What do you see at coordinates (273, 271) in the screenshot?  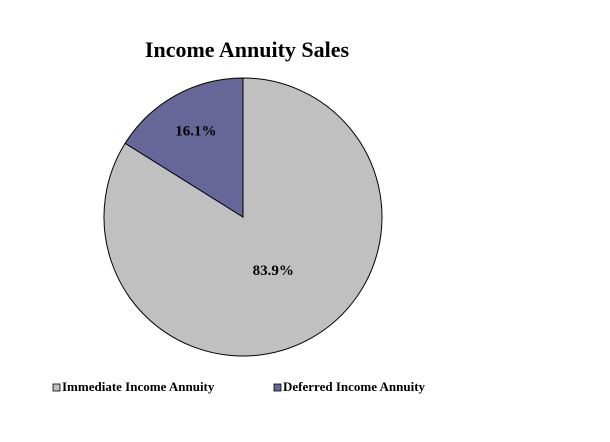 I see `data-label: 83.9%` at bounding box center [273, 271].